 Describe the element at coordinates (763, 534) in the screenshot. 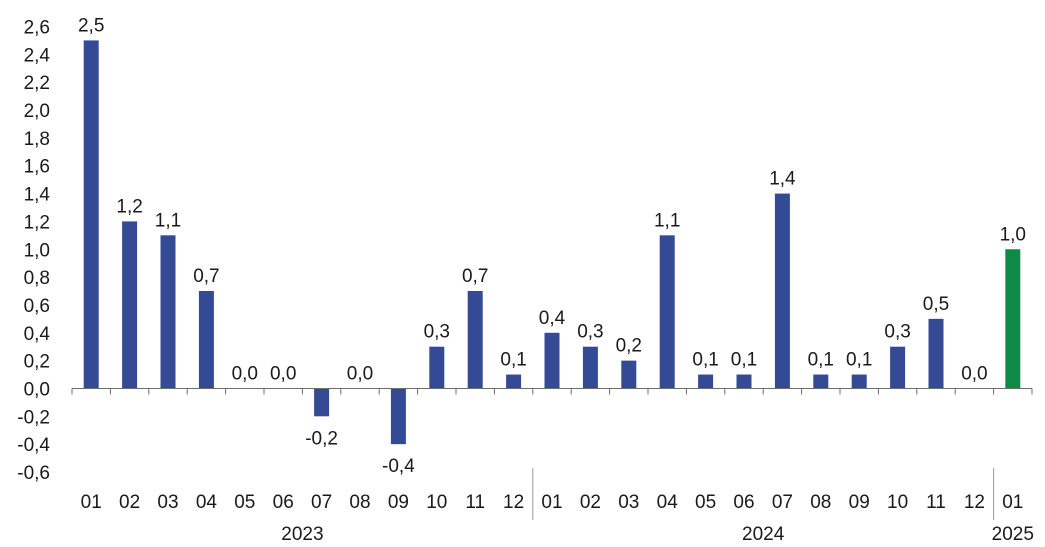

I see `year-label: 2024` at that location.